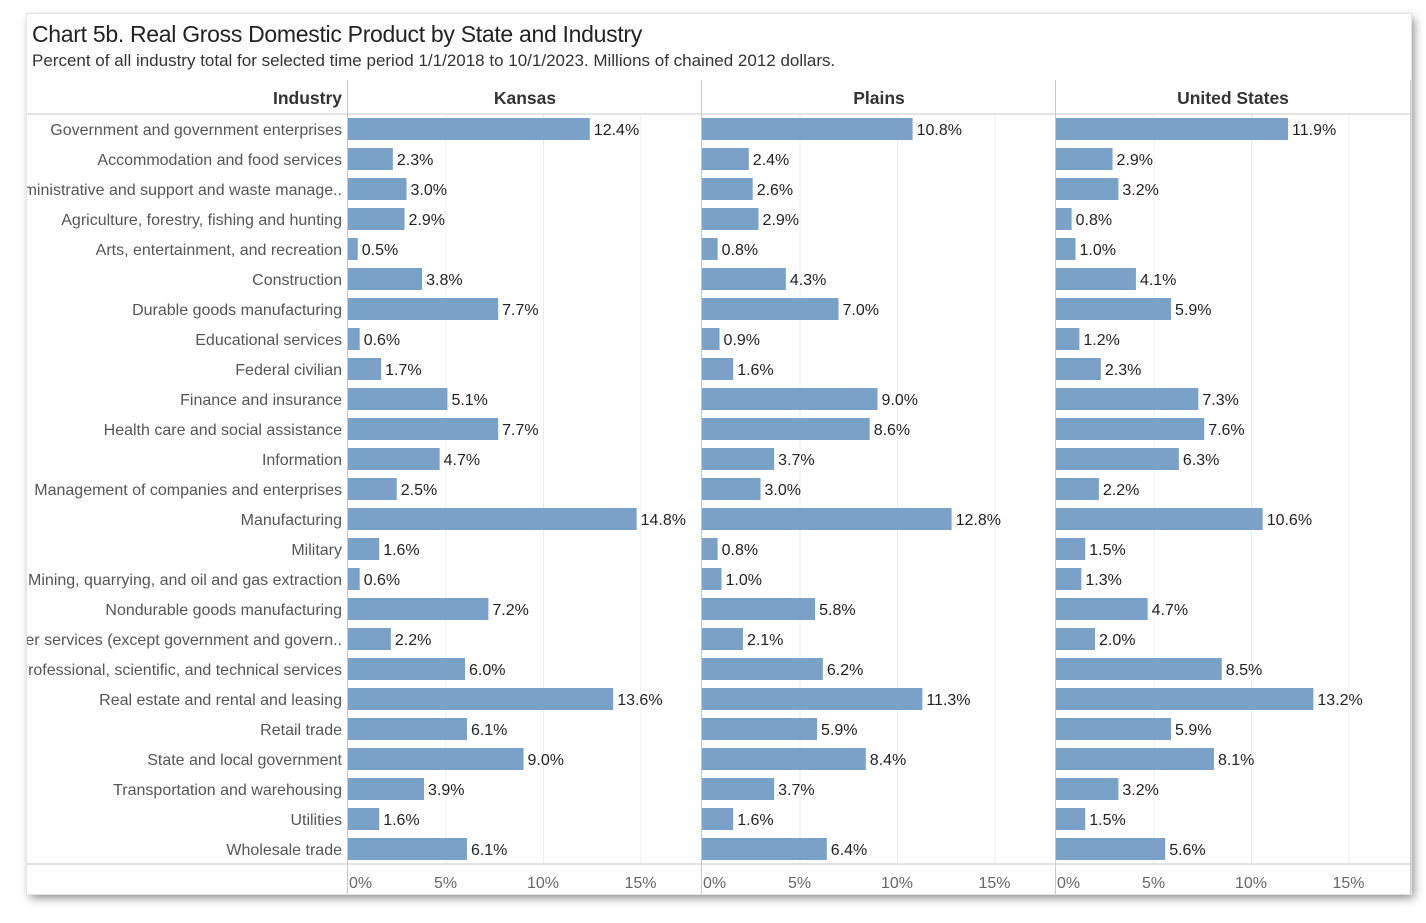 This screenshot has width=1426, height=923. What do you see at coordinates (897, 883) in the screenshot?
I see `x-tick-label-plains-2: 10%` at bounding box center [897, 883].